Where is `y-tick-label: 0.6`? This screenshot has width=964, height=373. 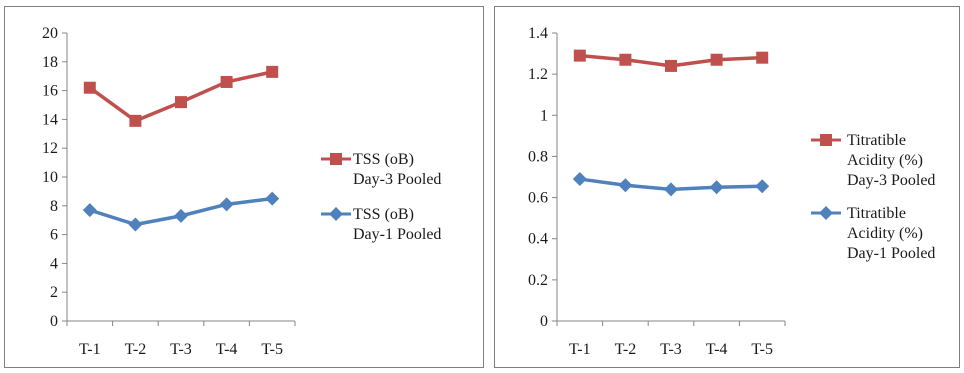 y-tick-label: 0.6 is located at coordinates (538, 198).